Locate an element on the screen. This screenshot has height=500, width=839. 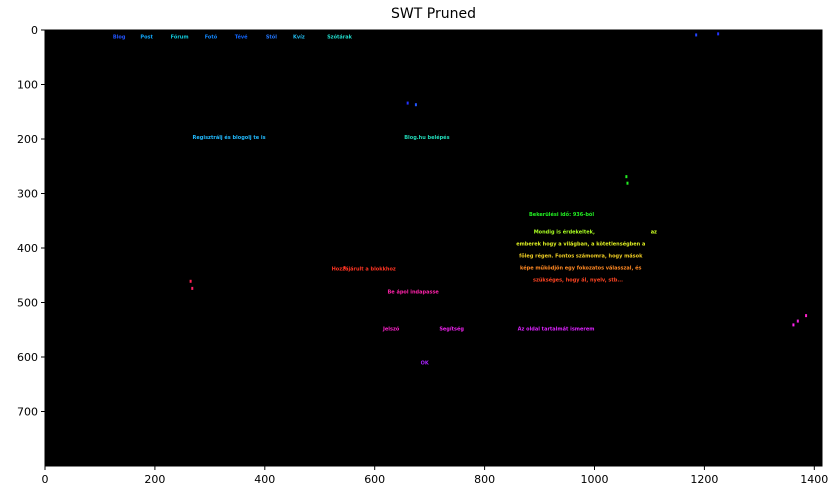
y-tick-label: 0 is located at coordinates (34, 30).